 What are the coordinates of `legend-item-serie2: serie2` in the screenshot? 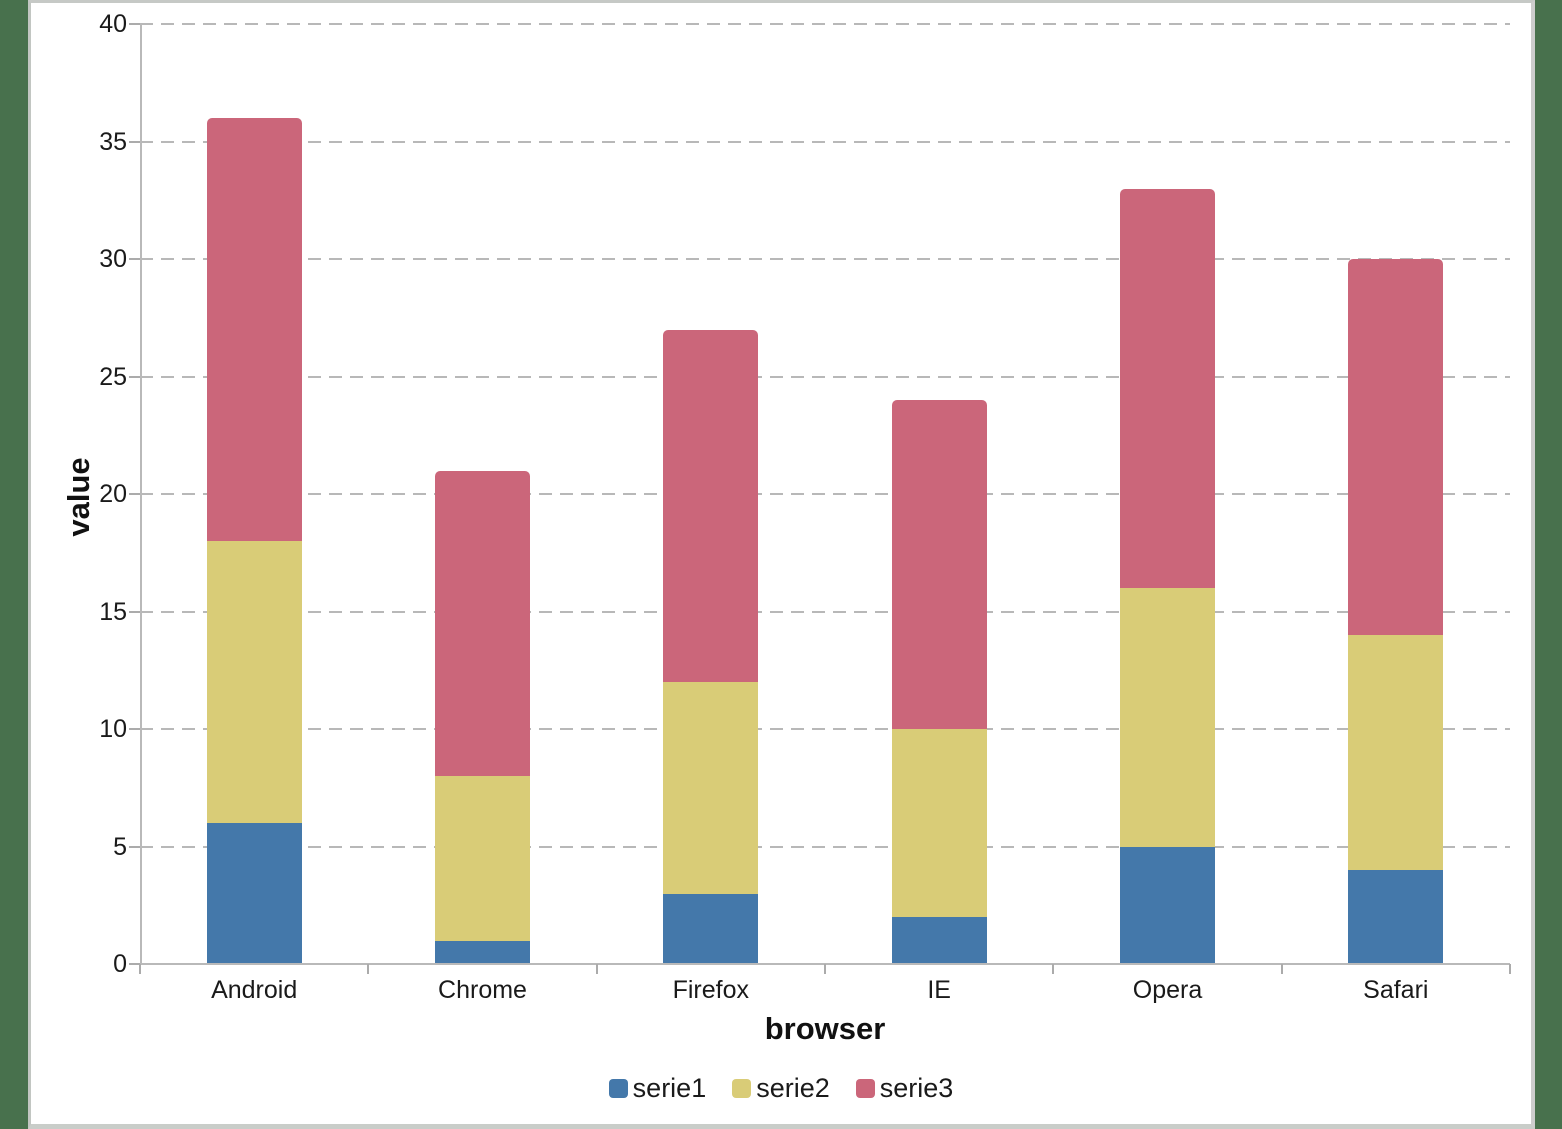 It's located at (781, 1088).